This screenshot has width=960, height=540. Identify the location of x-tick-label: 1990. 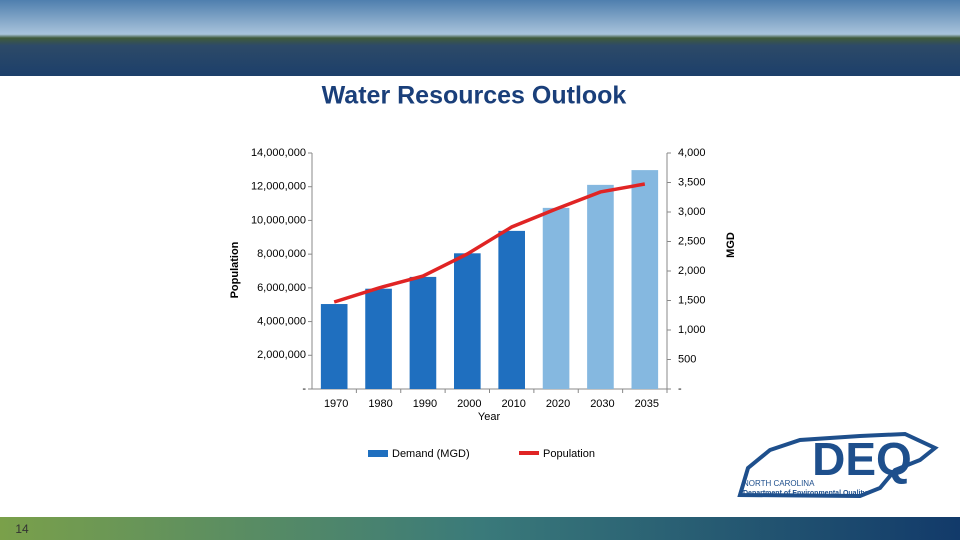
(425, 404).